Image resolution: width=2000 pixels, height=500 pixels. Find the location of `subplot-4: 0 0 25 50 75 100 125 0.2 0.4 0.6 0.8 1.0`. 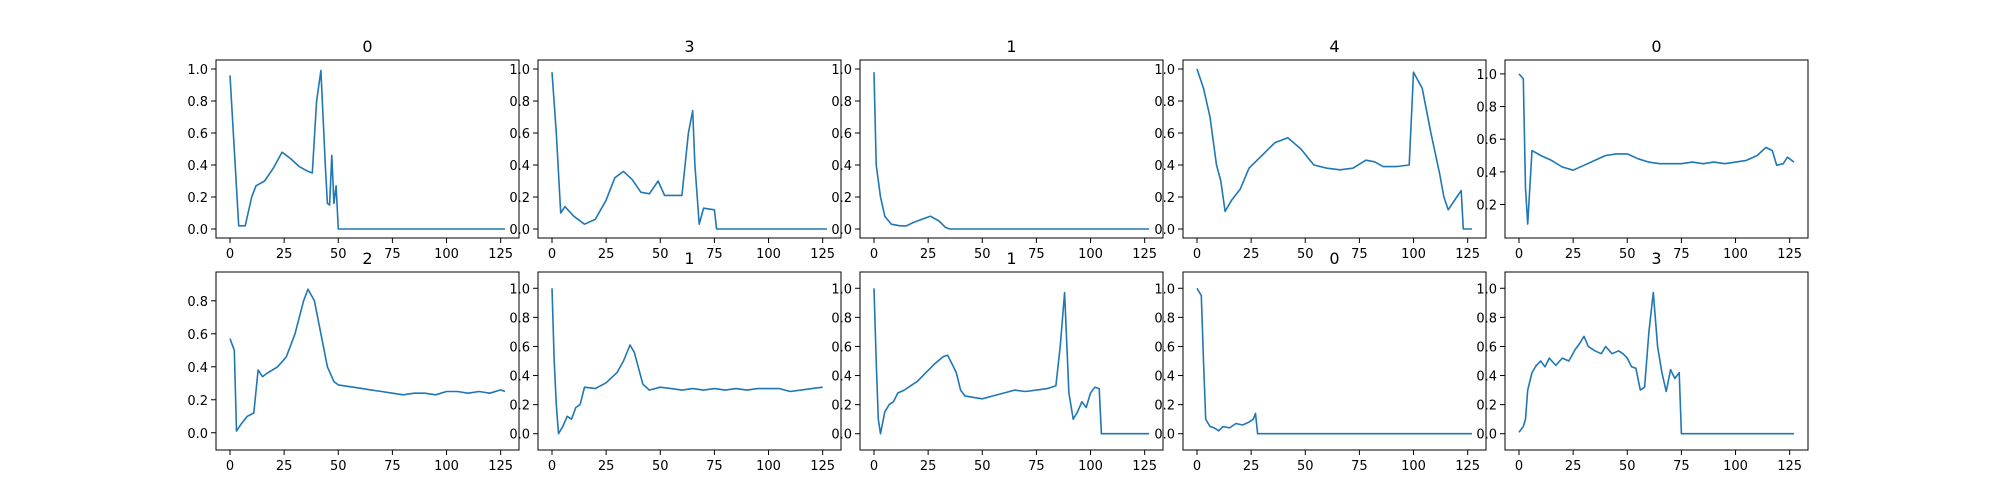

subplot-4: 0 0 25 50 75 100 125 0.2 0.4 0.6 0.8 1.0 is located at coordinates (1642, 149).